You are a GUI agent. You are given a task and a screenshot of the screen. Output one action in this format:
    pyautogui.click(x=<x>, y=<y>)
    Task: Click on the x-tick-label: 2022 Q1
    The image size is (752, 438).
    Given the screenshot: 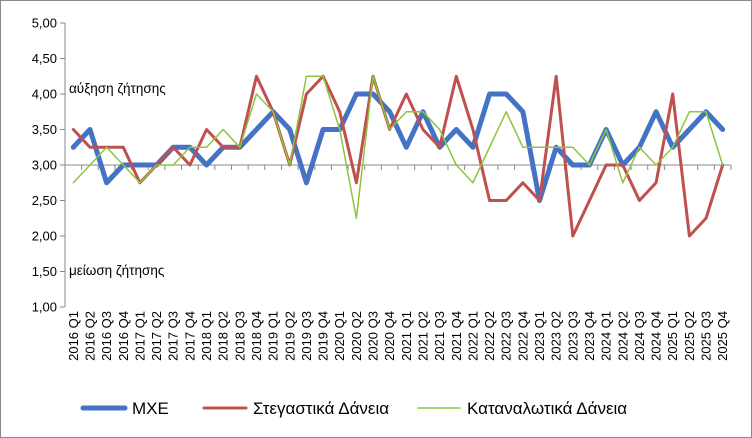 What is the action you would take?
    pyautogui.click(x=472, y=336)
    